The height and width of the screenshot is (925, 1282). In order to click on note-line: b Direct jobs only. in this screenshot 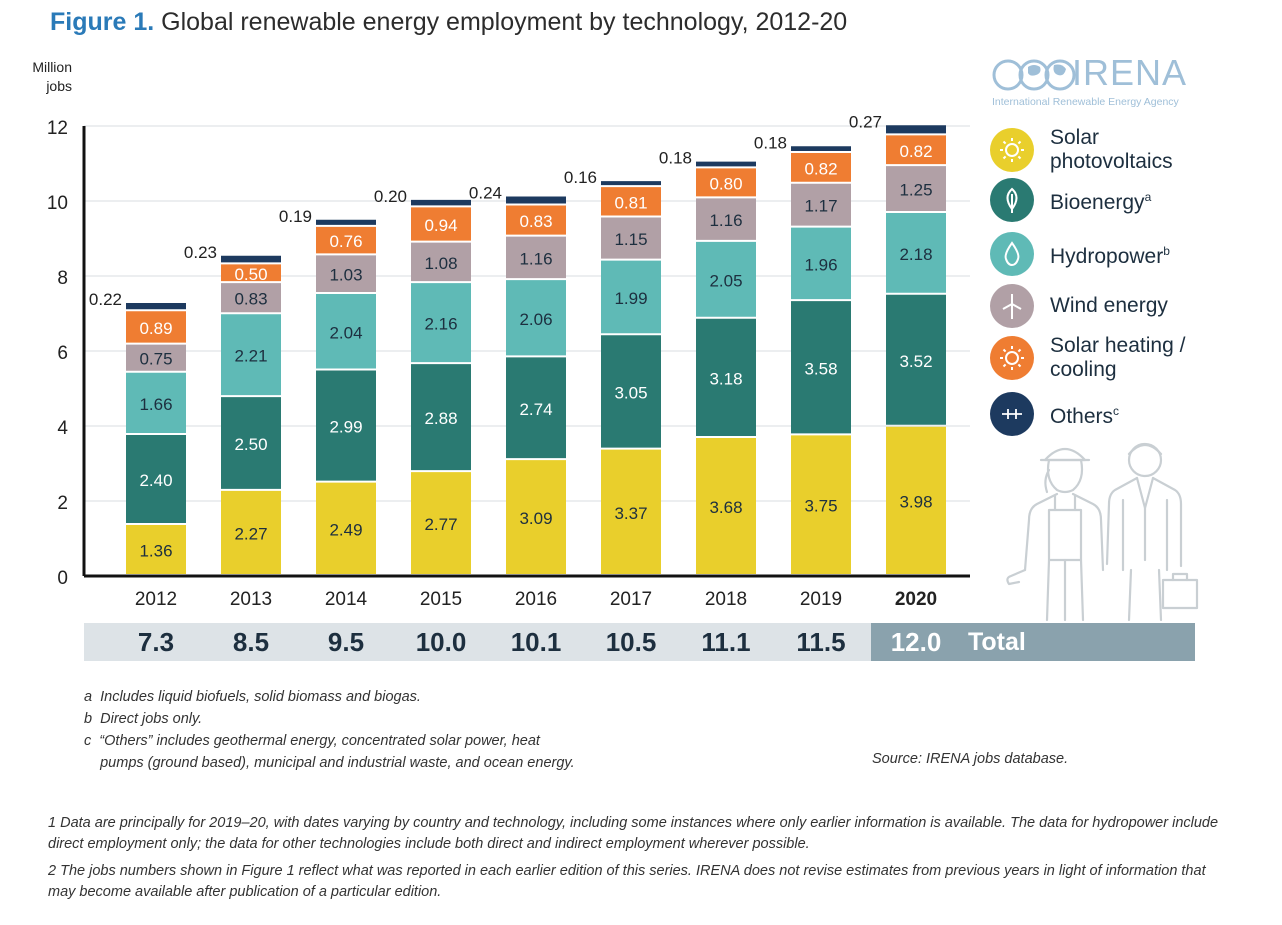, I will do `click(143, 719)`.